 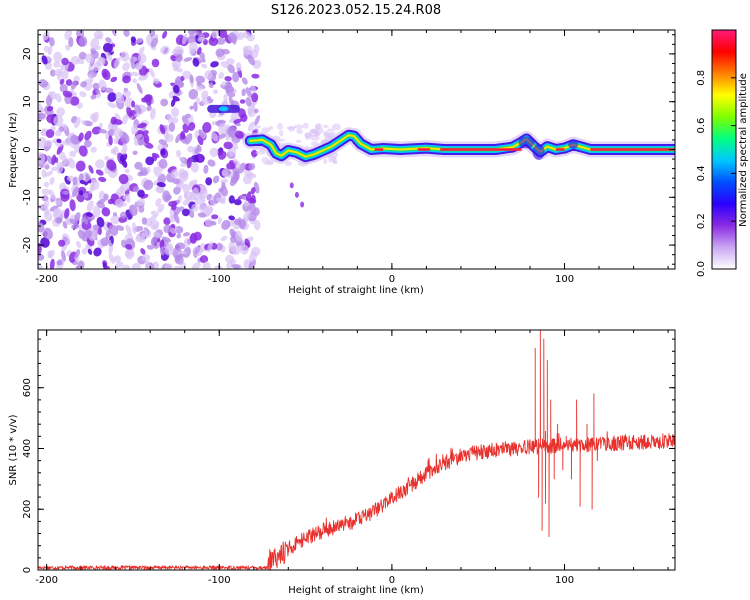 What do you see at coordinates (564, 580) in the screenshot?
I see `x-tick-label: 100` at bounding box center [564, 580].